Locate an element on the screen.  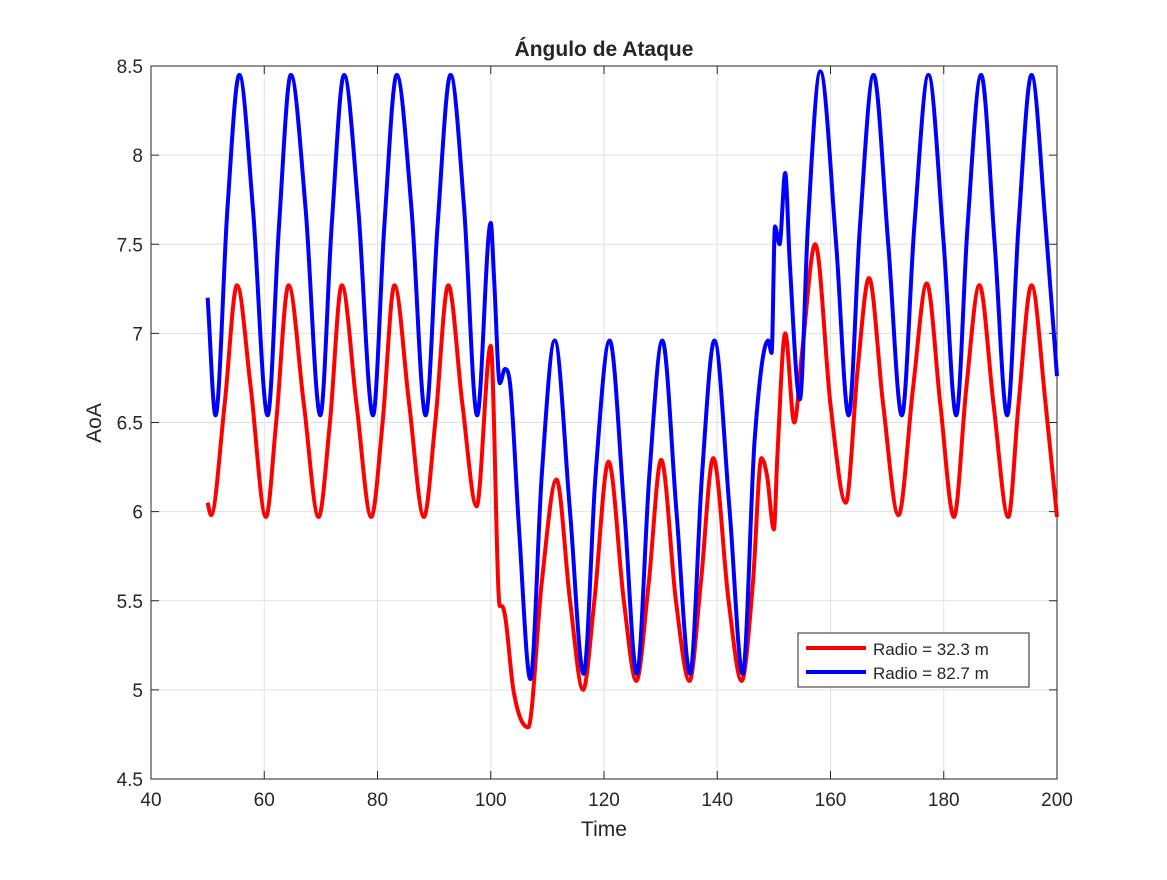
x-tick-label: 40 is located at coordinates (150, 800).